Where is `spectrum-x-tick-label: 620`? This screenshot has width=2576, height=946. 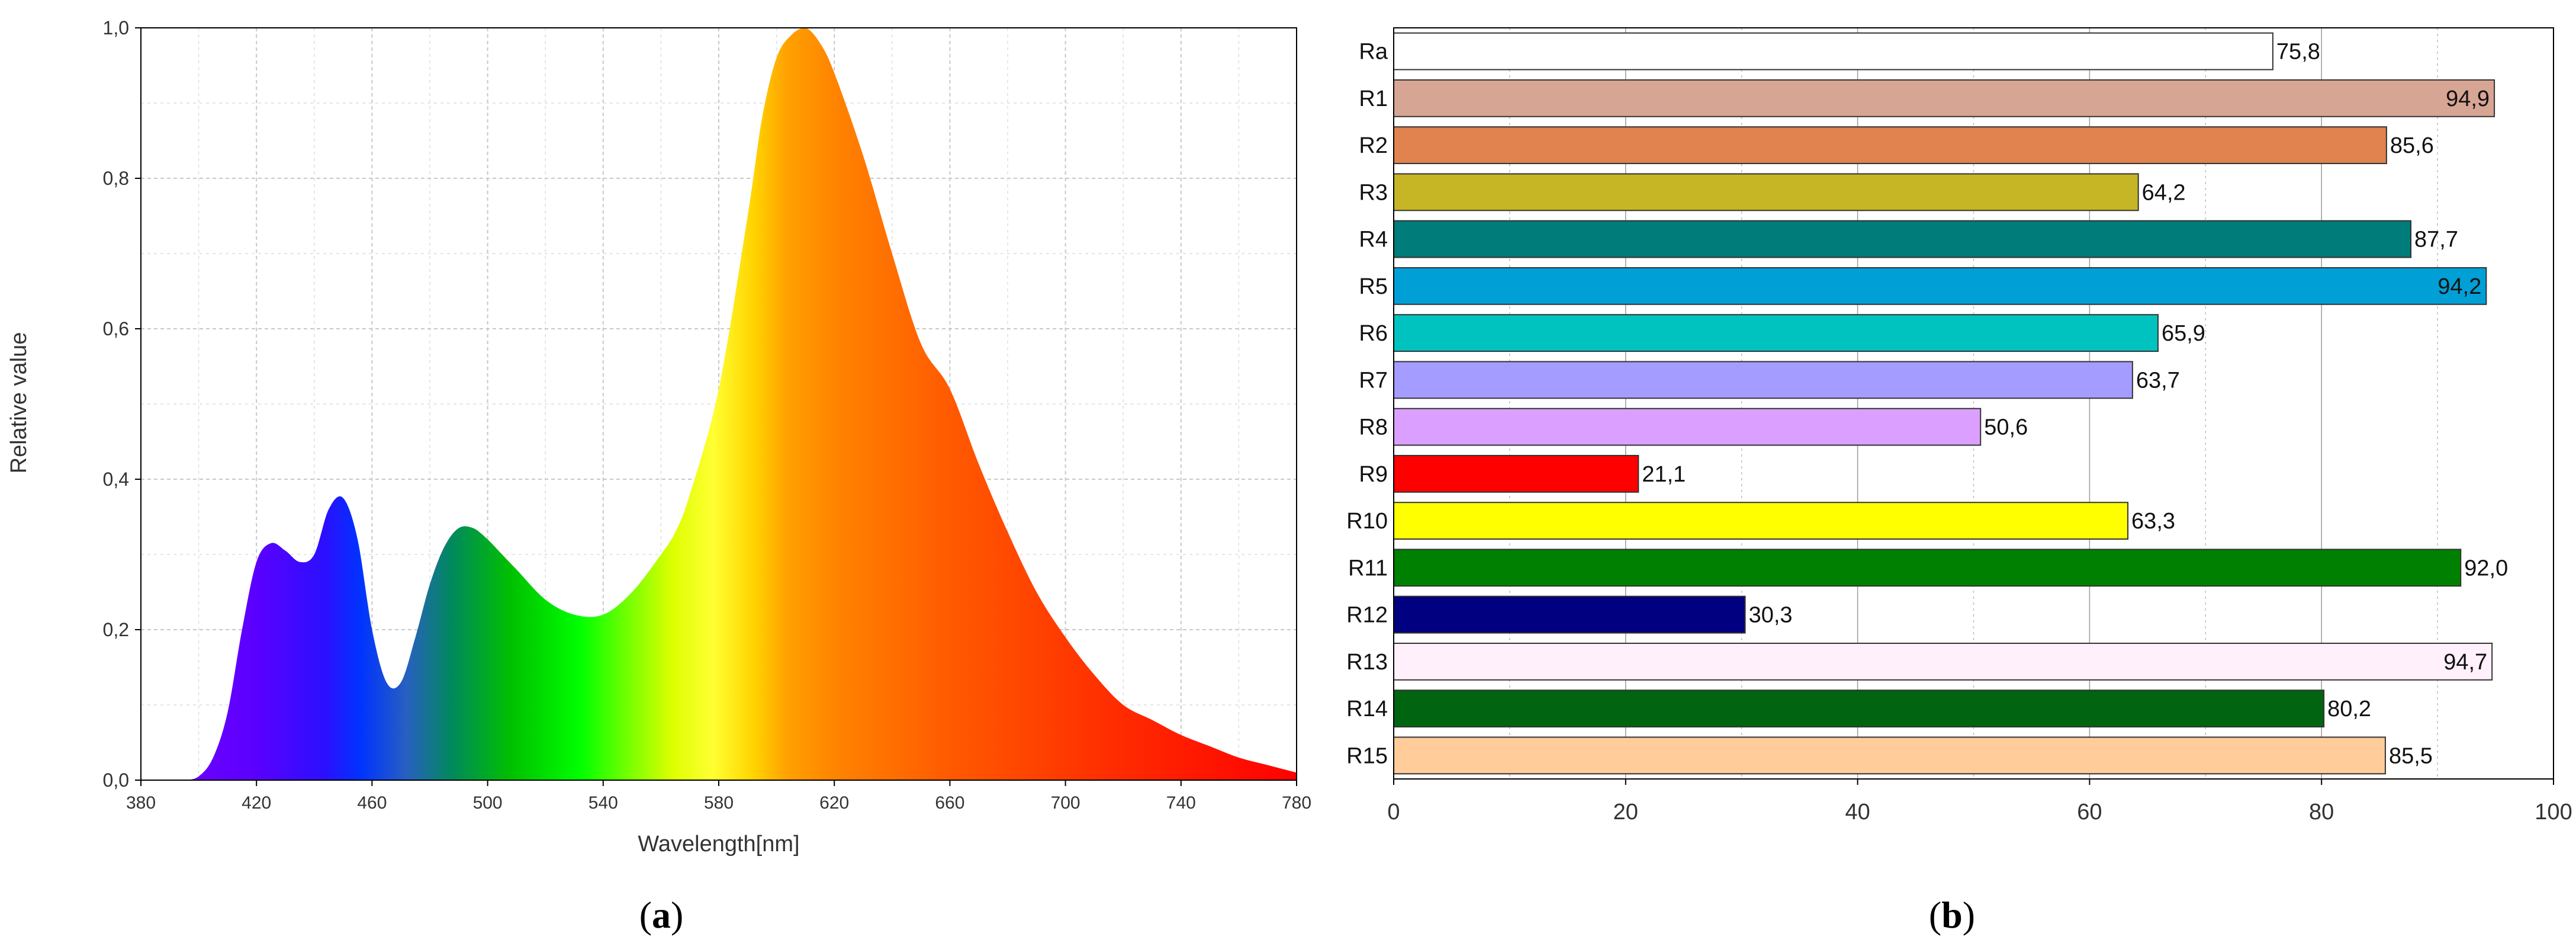 spectrum-x-tick-label: 620 is located at coordinates (834, 803).